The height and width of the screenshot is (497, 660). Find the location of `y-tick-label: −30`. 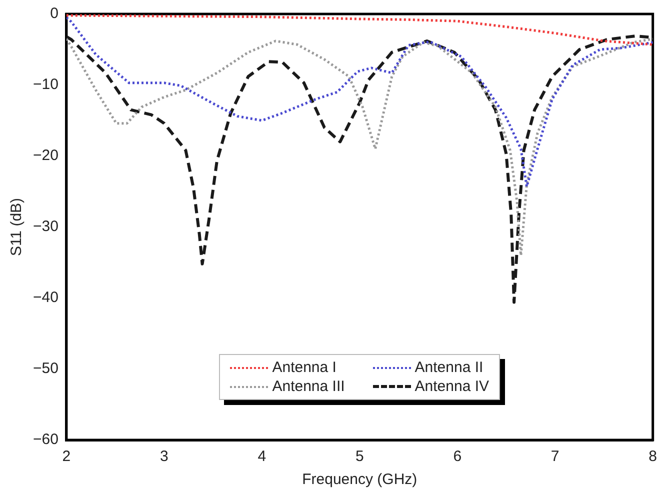

y-tick-label: −30 is located at coordinates (45, 227).